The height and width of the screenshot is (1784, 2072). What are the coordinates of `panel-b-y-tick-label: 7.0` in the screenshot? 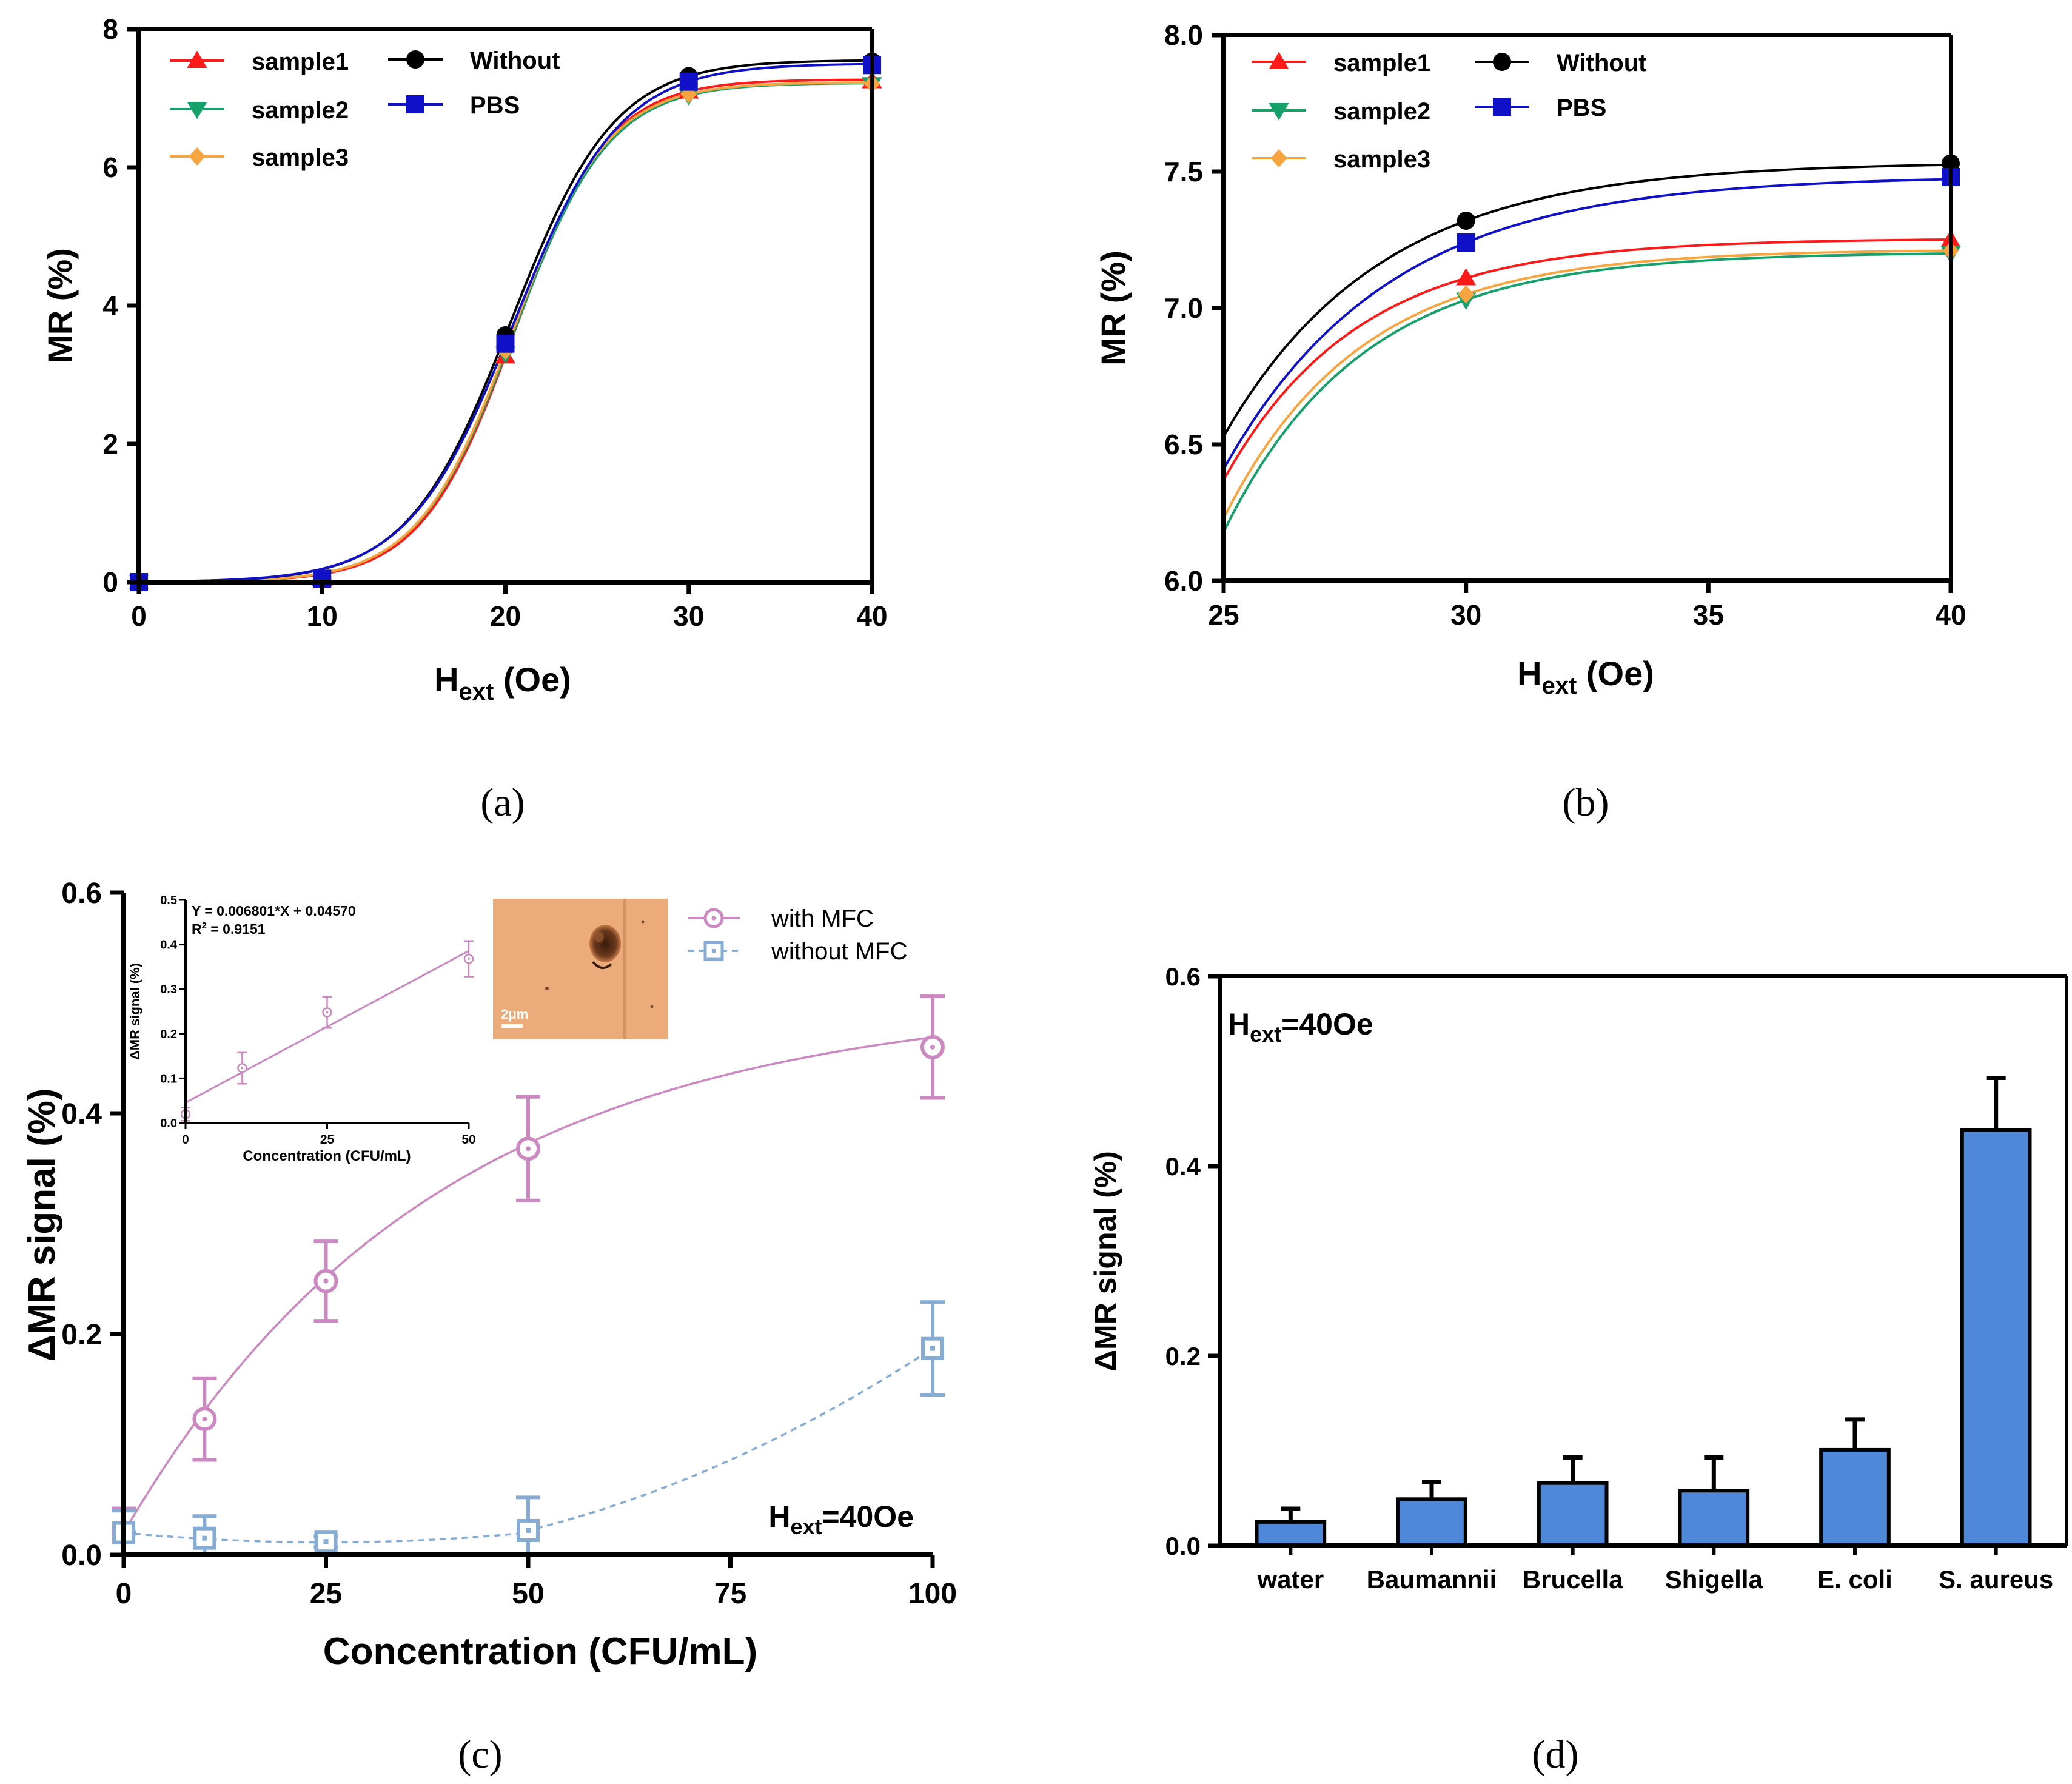 It's located at (1183, 308).